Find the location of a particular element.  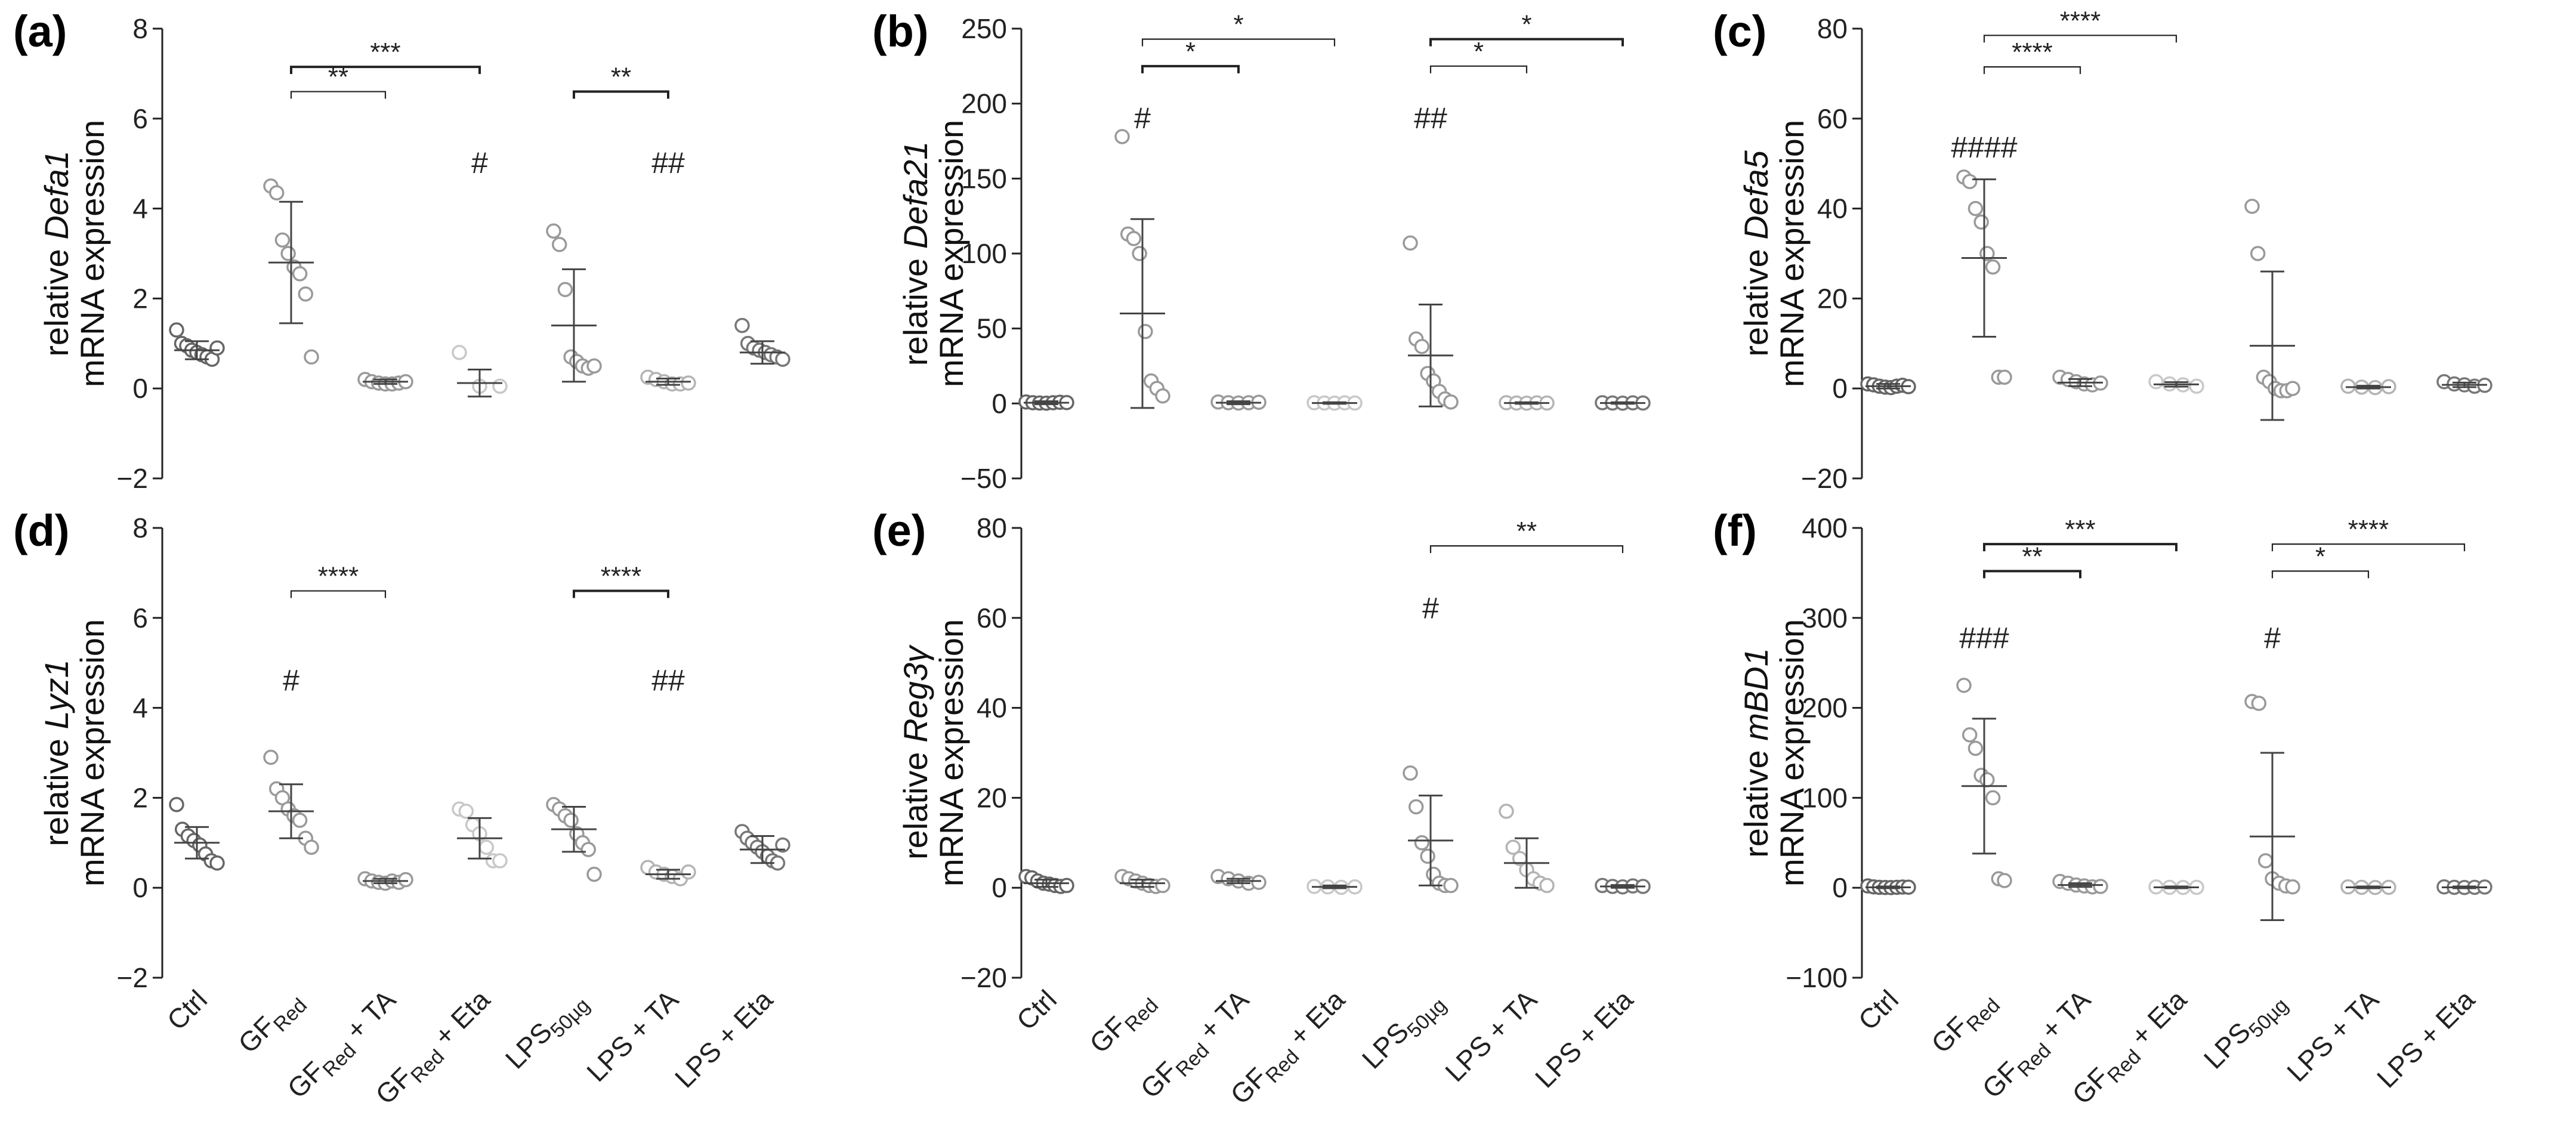

x-tick-main: LPS + Eta is located at coordinates (2426, 1038).